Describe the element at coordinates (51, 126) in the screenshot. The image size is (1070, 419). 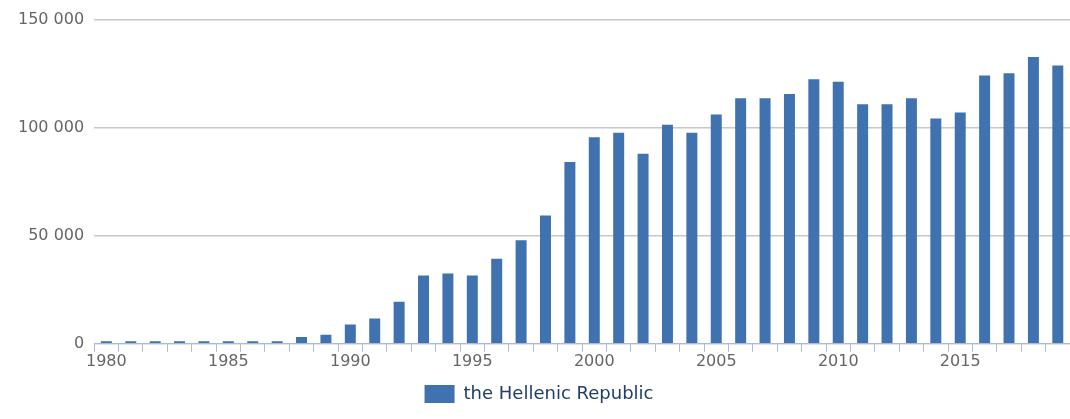
I see `y-tick-label: 100 000` at that location.